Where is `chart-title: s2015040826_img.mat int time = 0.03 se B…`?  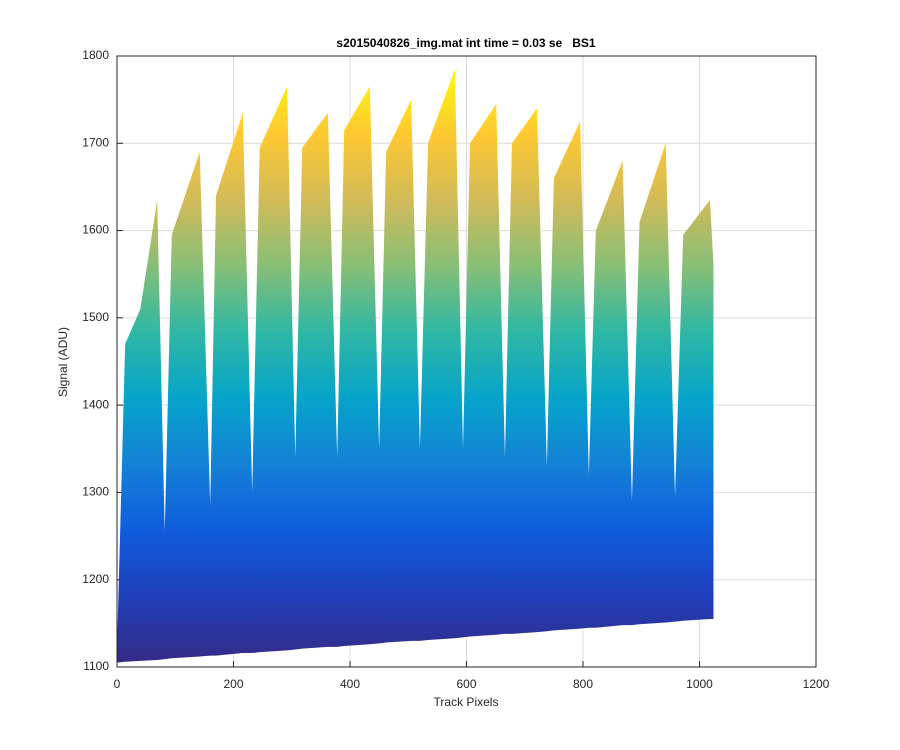 chart-title: s2015040826_img.mat int time = 0.03 se B… is located at coordinates (465, 43).